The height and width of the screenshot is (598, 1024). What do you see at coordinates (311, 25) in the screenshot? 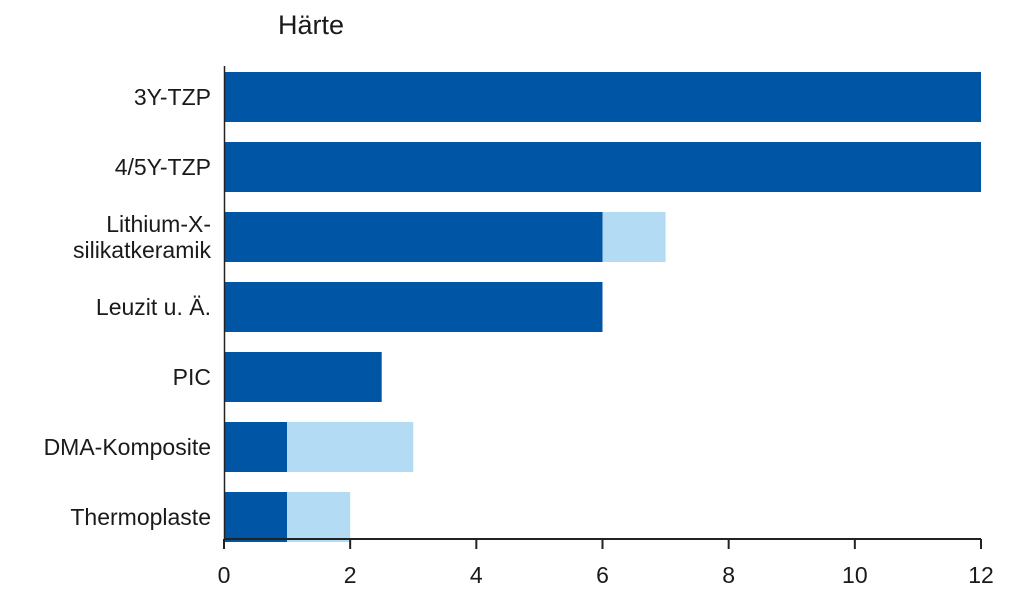
I see `chart-title: Härte` at bounding box center [311, 25].